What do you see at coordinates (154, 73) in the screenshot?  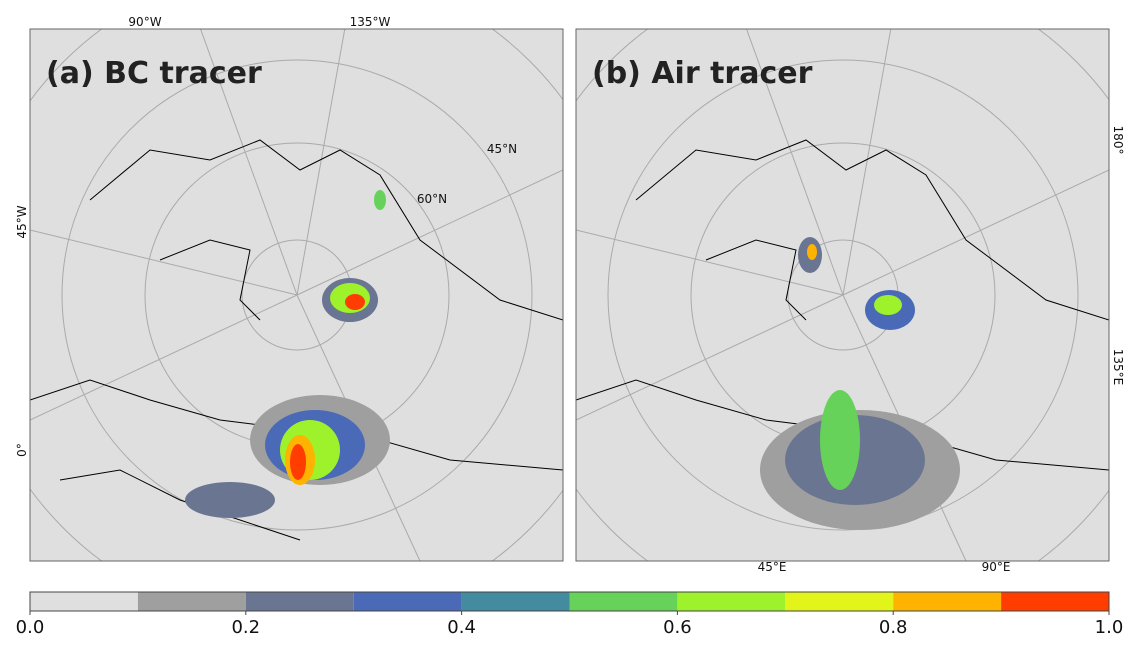 I see `panel-title: (a) BC tracer` at bounding box center [154, 73].